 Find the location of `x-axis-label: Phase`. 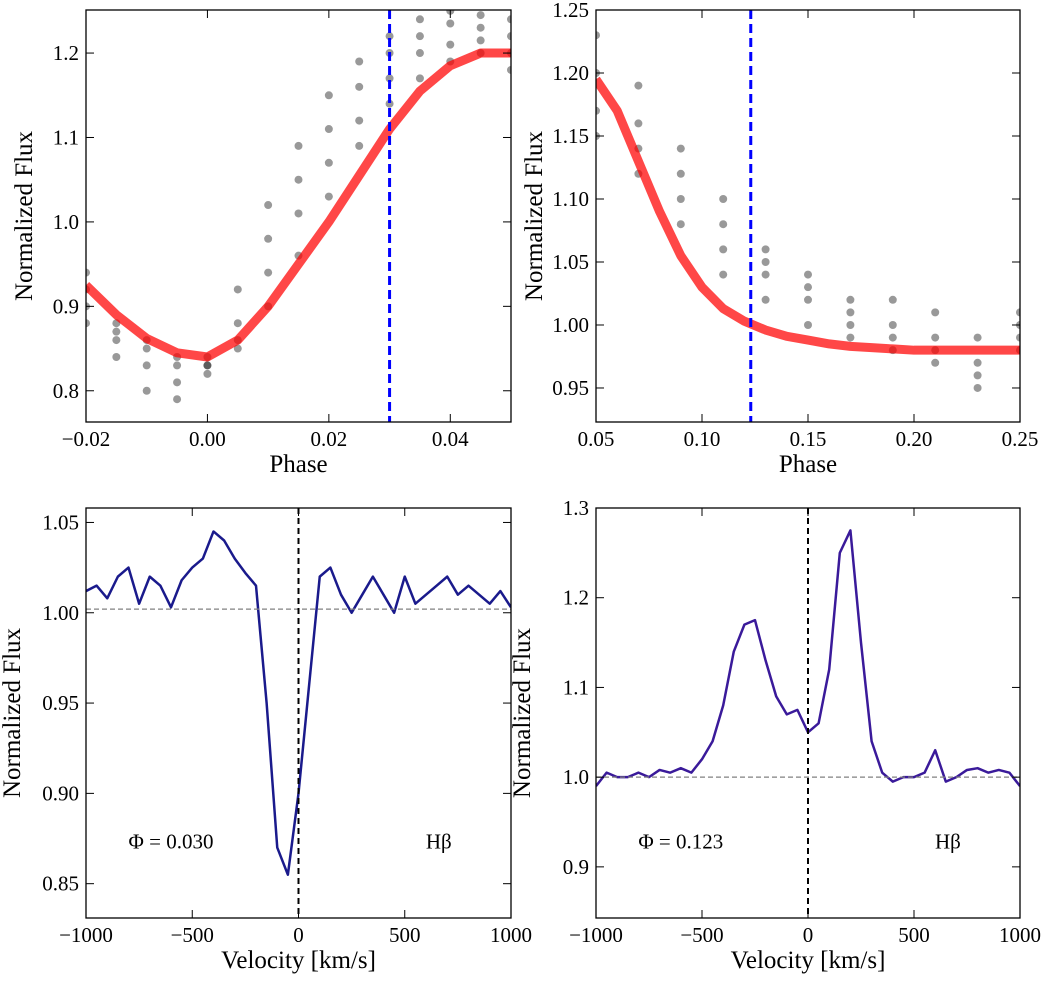

x-axis-label: Phase is located at coordinates (298, 464).